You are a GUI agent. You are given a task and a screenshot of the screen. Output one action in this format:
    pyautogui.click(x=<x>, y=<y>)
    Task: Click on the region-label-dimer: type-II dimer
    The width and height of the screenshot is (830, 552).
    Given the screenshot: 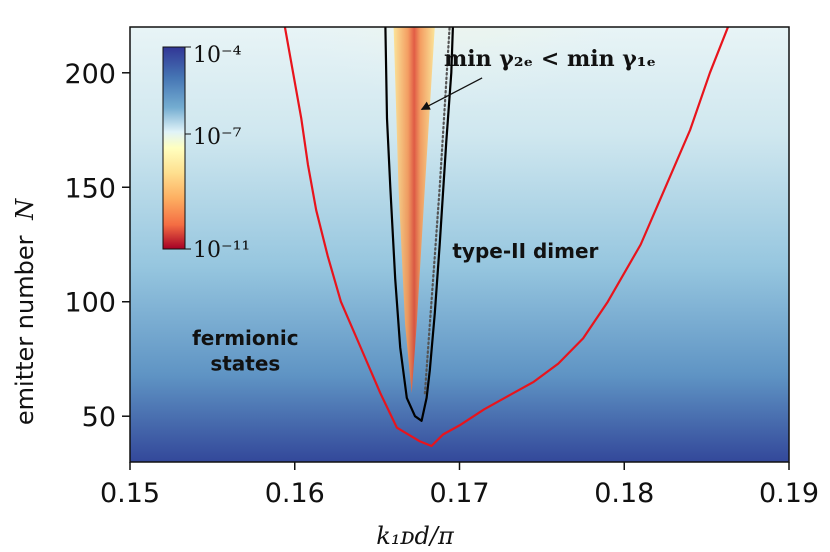 What is the action you would take?
    pyautogui.click(x=525, y=251)
    